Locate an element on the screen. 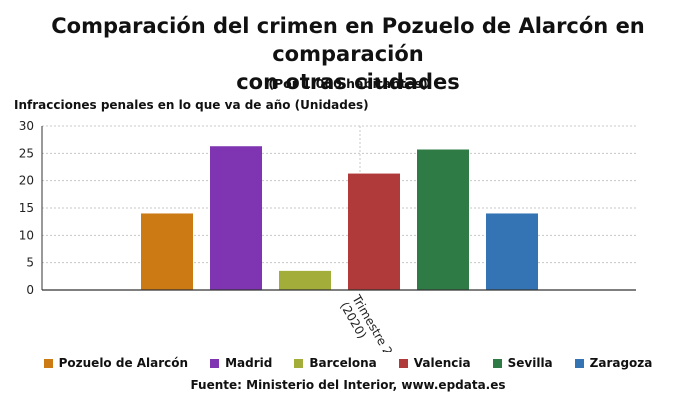 The image size is (696, 408). bar-valencia is located at coordinates (374, 231).